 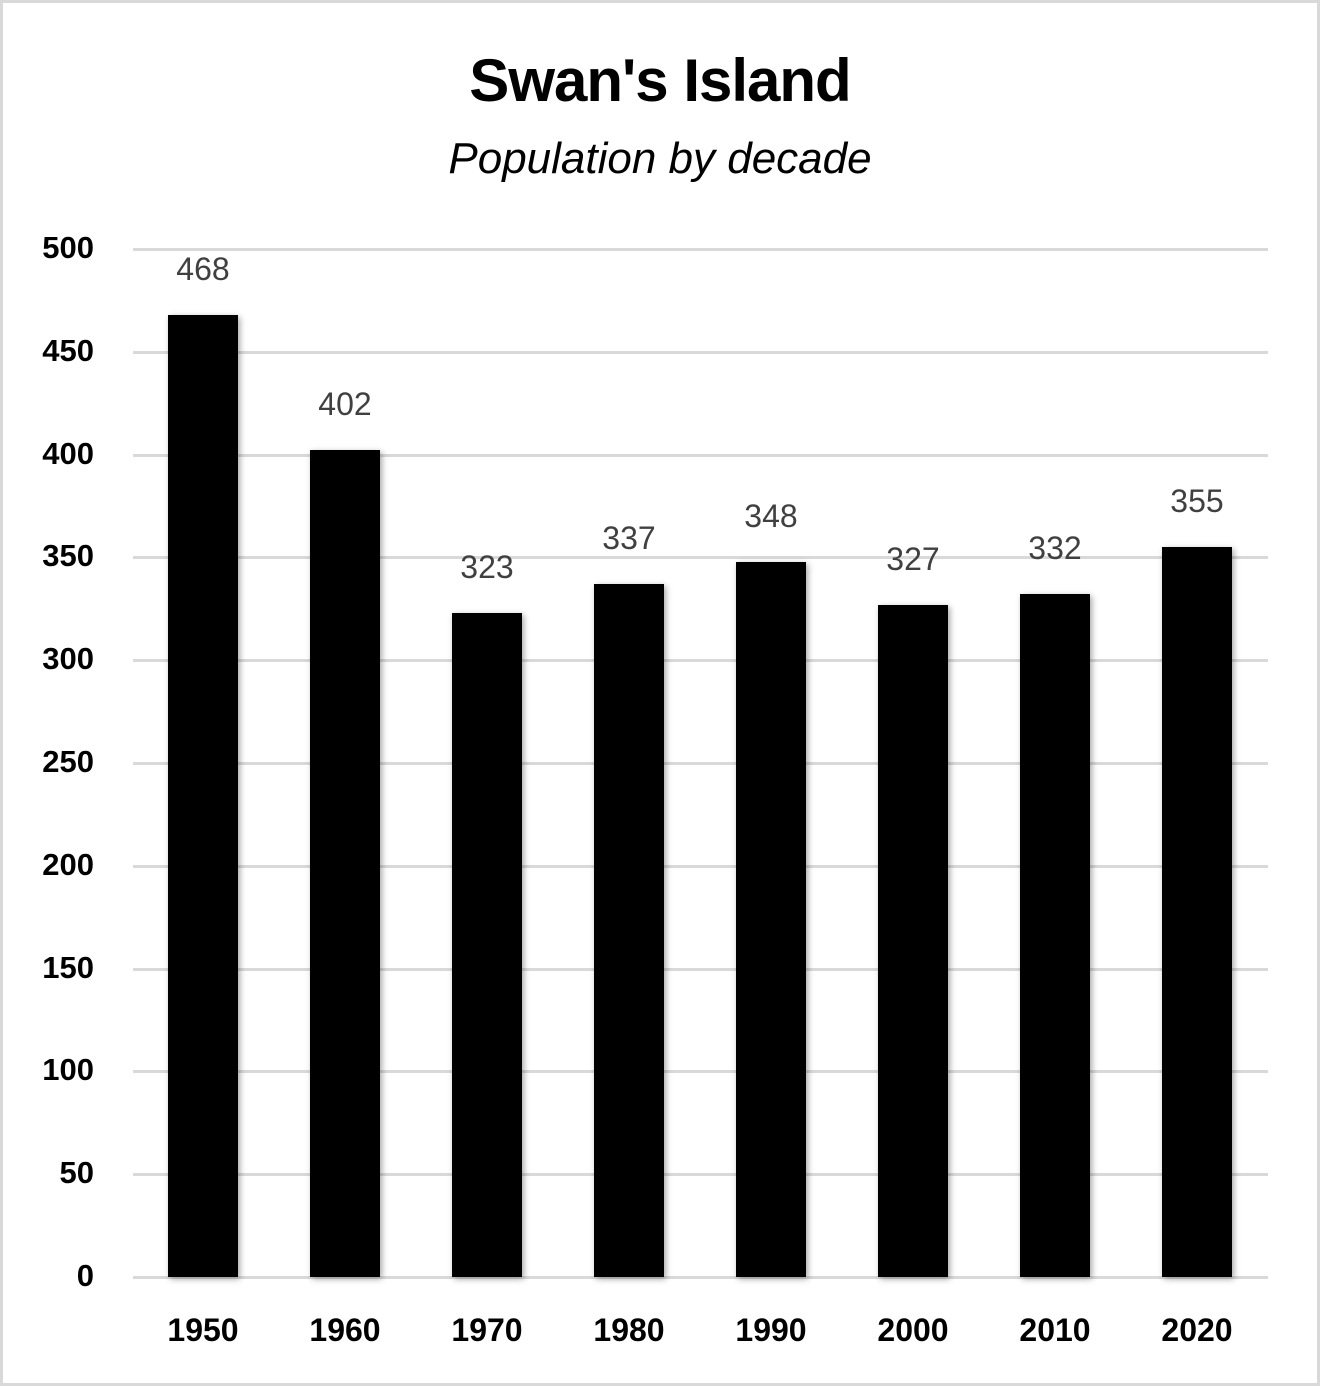 I want to click on bar-1980, so click(x=629, y=930).